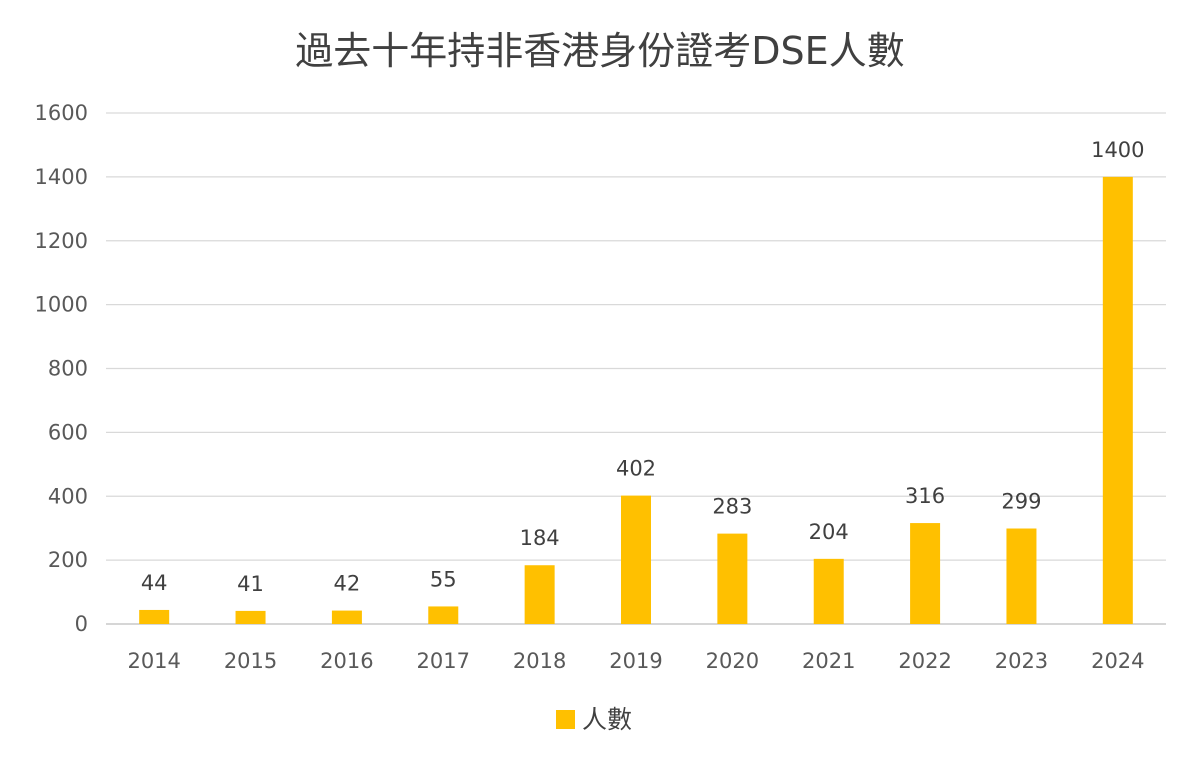 The image size is (1200, 771). I want to click on y-tick-label: 1000, so click(61, 305).